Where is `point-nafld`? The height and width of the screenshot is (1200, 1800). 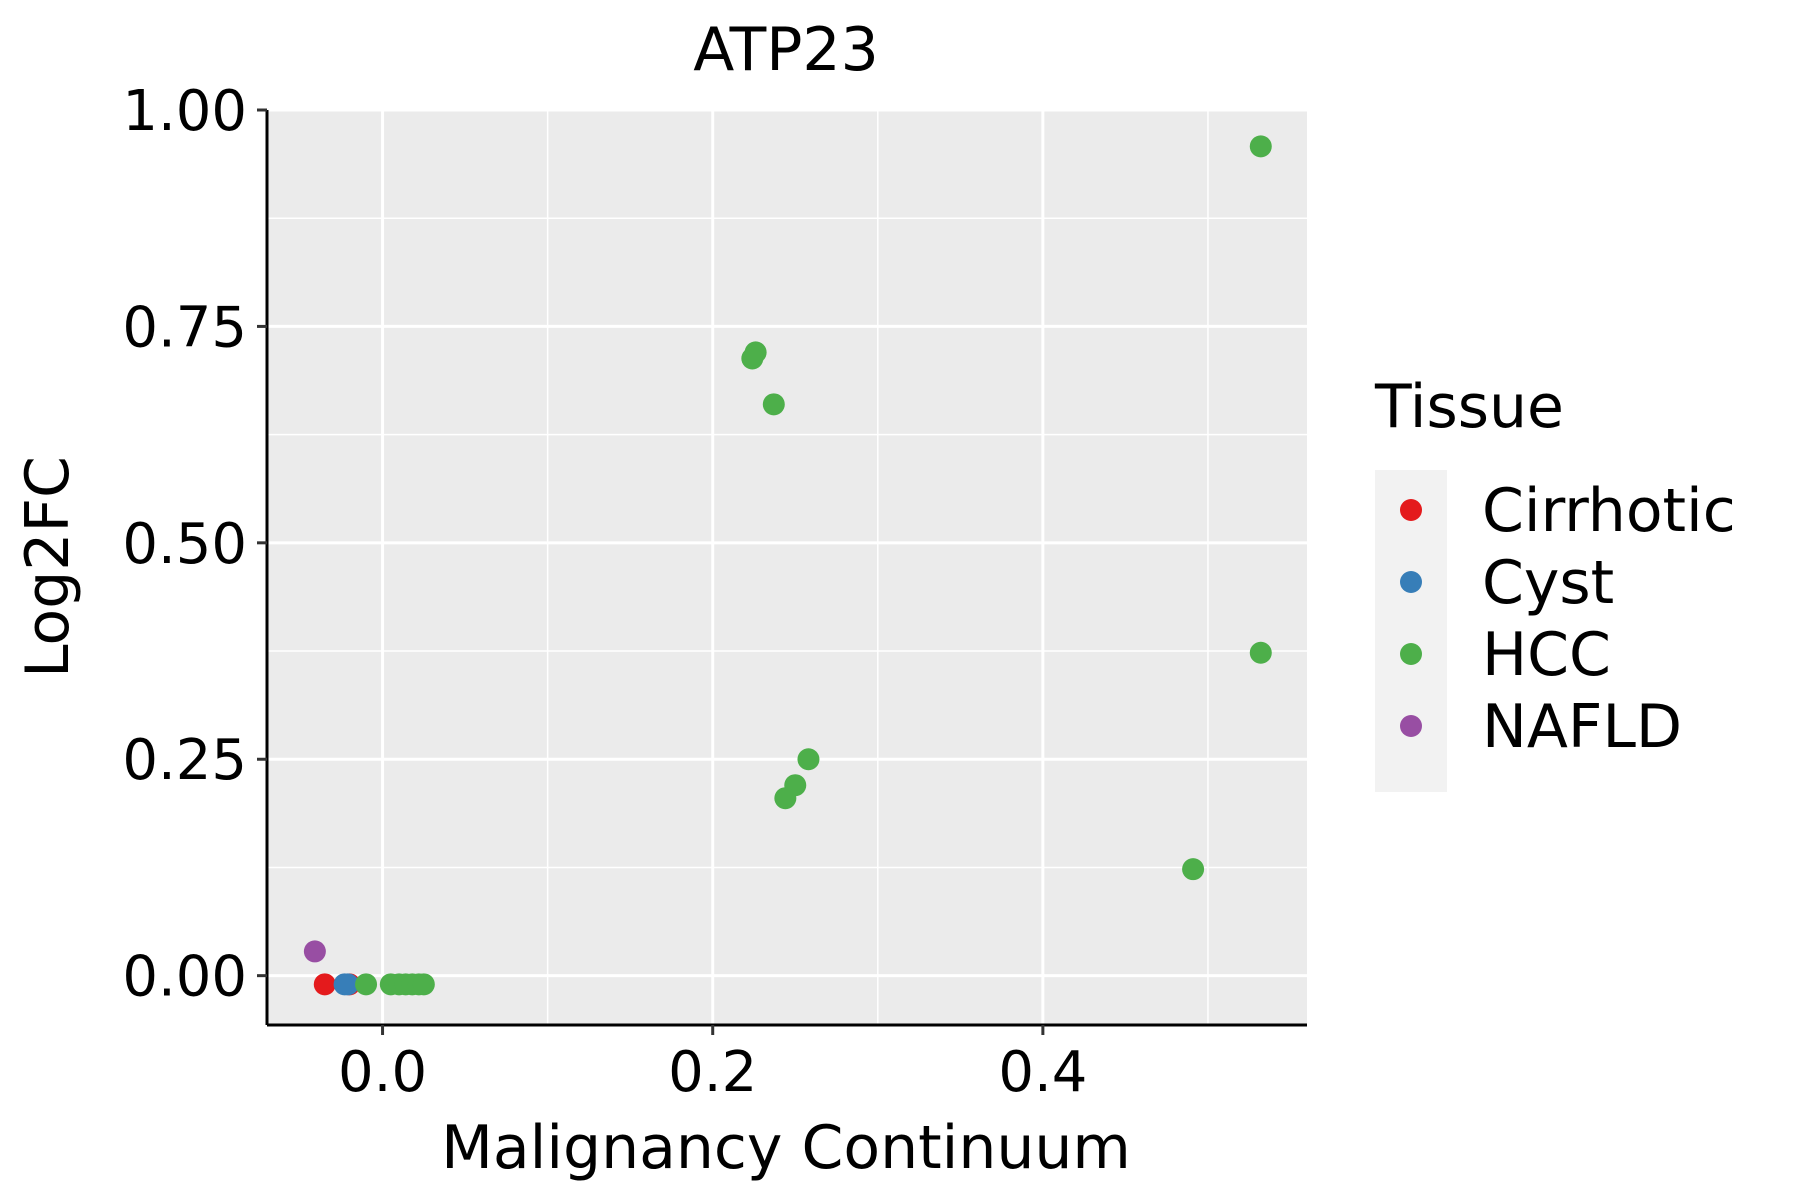 point-nafld is located at coordinates (314, 951).